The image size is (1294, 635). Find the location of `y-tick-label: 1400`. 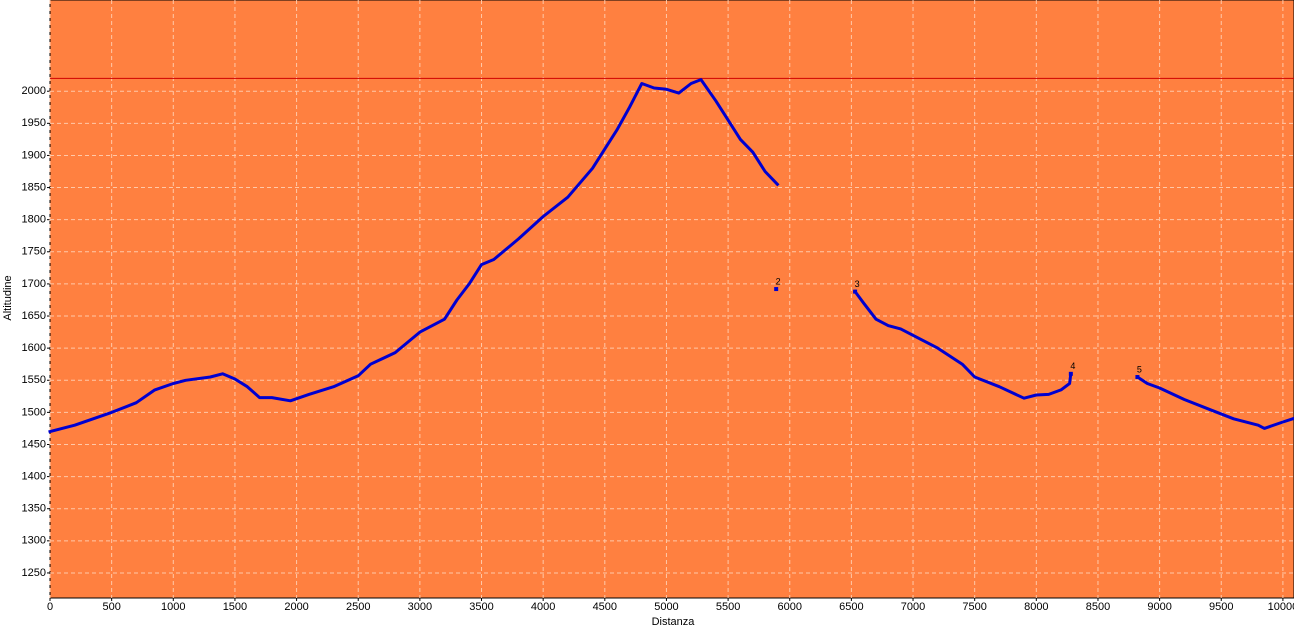

y-tick-label: 1400 is located at coordinates (34, 477).